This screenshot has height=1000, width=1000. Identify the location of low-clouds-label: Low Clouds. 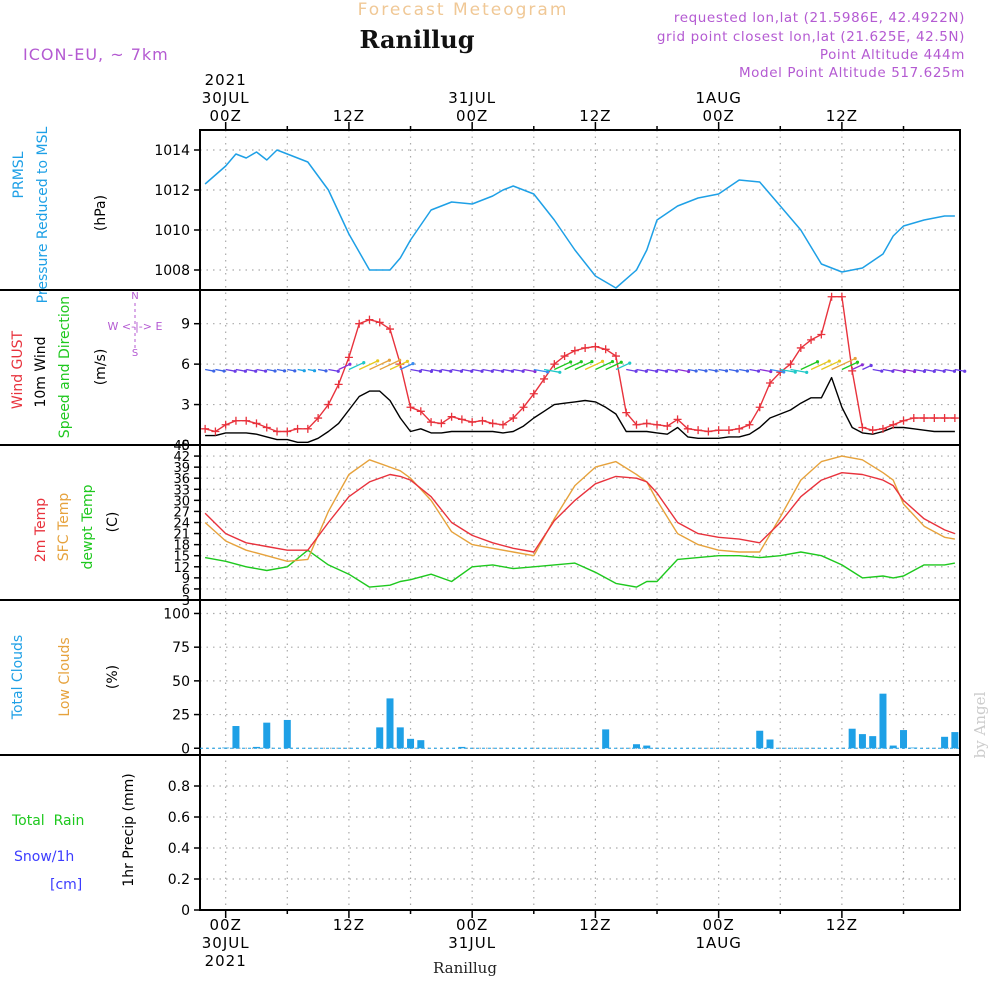
(65, 676).